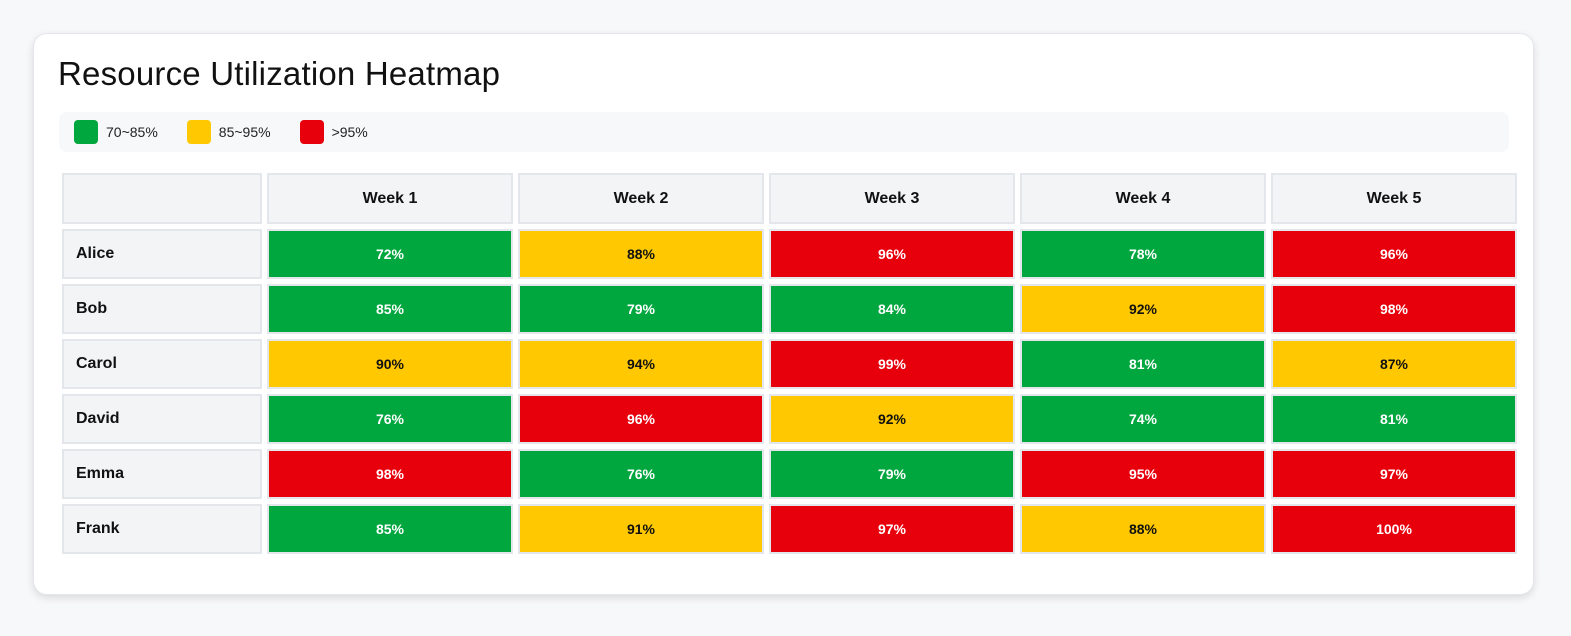  I want to click on row-header-carol: Carol, so click(162, 364).